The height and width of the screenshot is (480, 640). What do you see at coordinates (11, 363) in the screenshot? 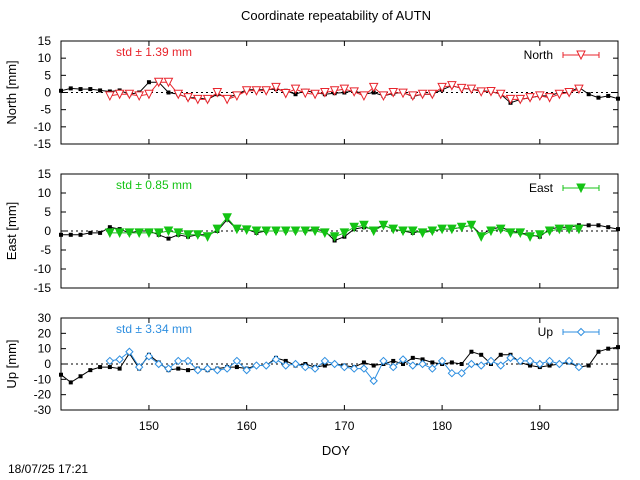
I see `y-axis-label: Up [mm]` at bounding box center [11, 363].